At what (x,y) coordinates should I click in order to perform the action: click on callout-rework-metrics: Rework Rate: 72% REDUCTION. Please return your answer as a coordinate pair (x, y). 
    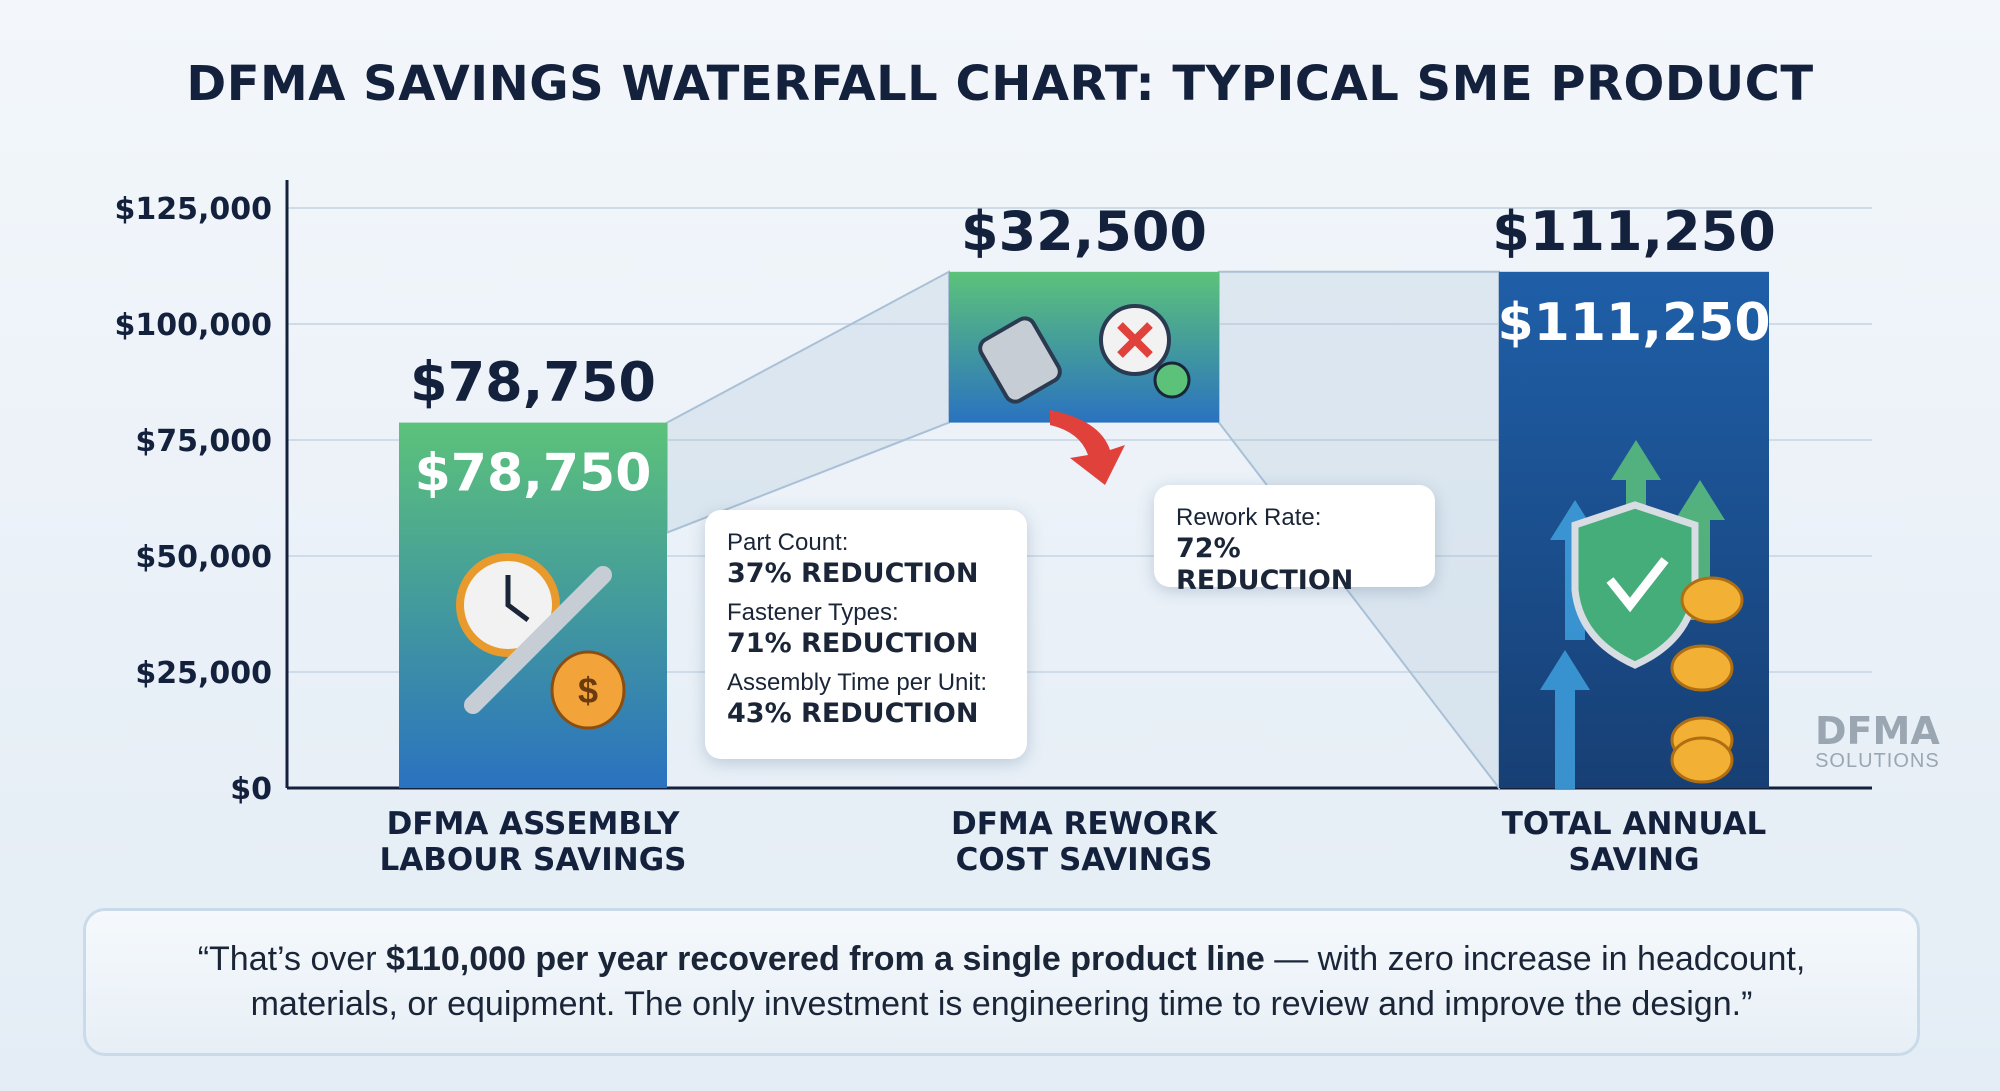
    Looking at the image, I should click on (1294, 540).